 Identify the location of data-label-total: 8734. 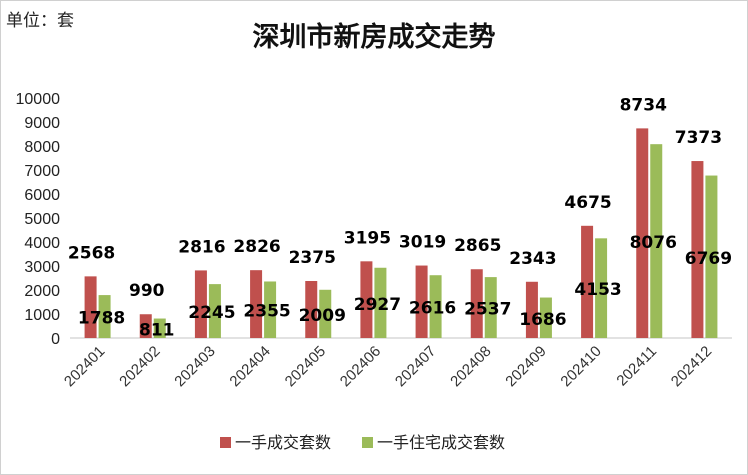
(643, 105).